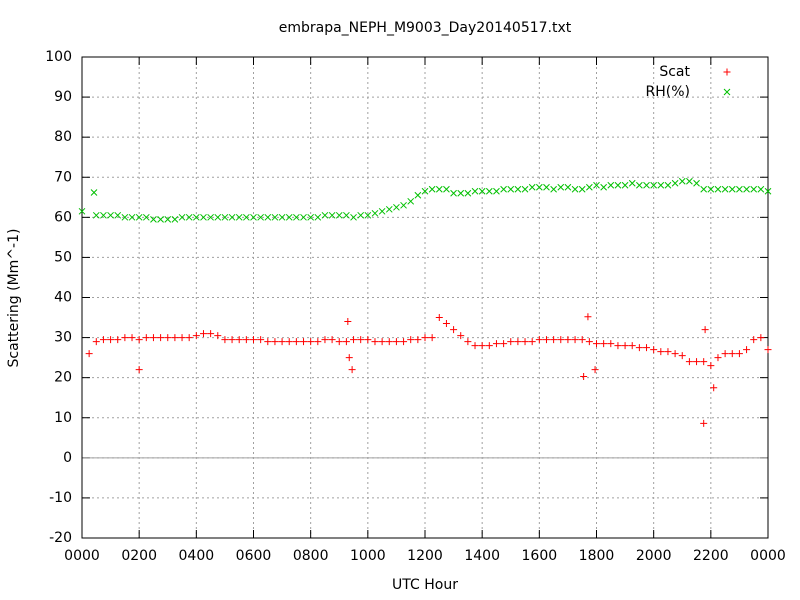 The height and width of the screenshot is (600, 800). Describe the element at coordinates (668, 92) in the screenshot. I see `legend-label: RH(%)` at that location.